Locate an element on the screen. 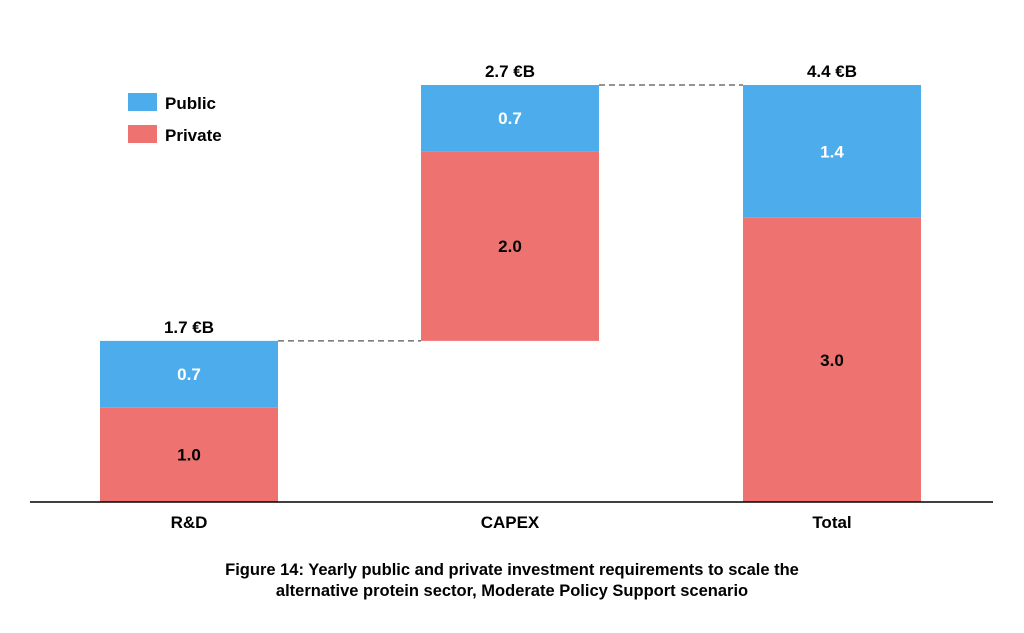  data-label-public: 1.4 is located at coordinates (832, 151).